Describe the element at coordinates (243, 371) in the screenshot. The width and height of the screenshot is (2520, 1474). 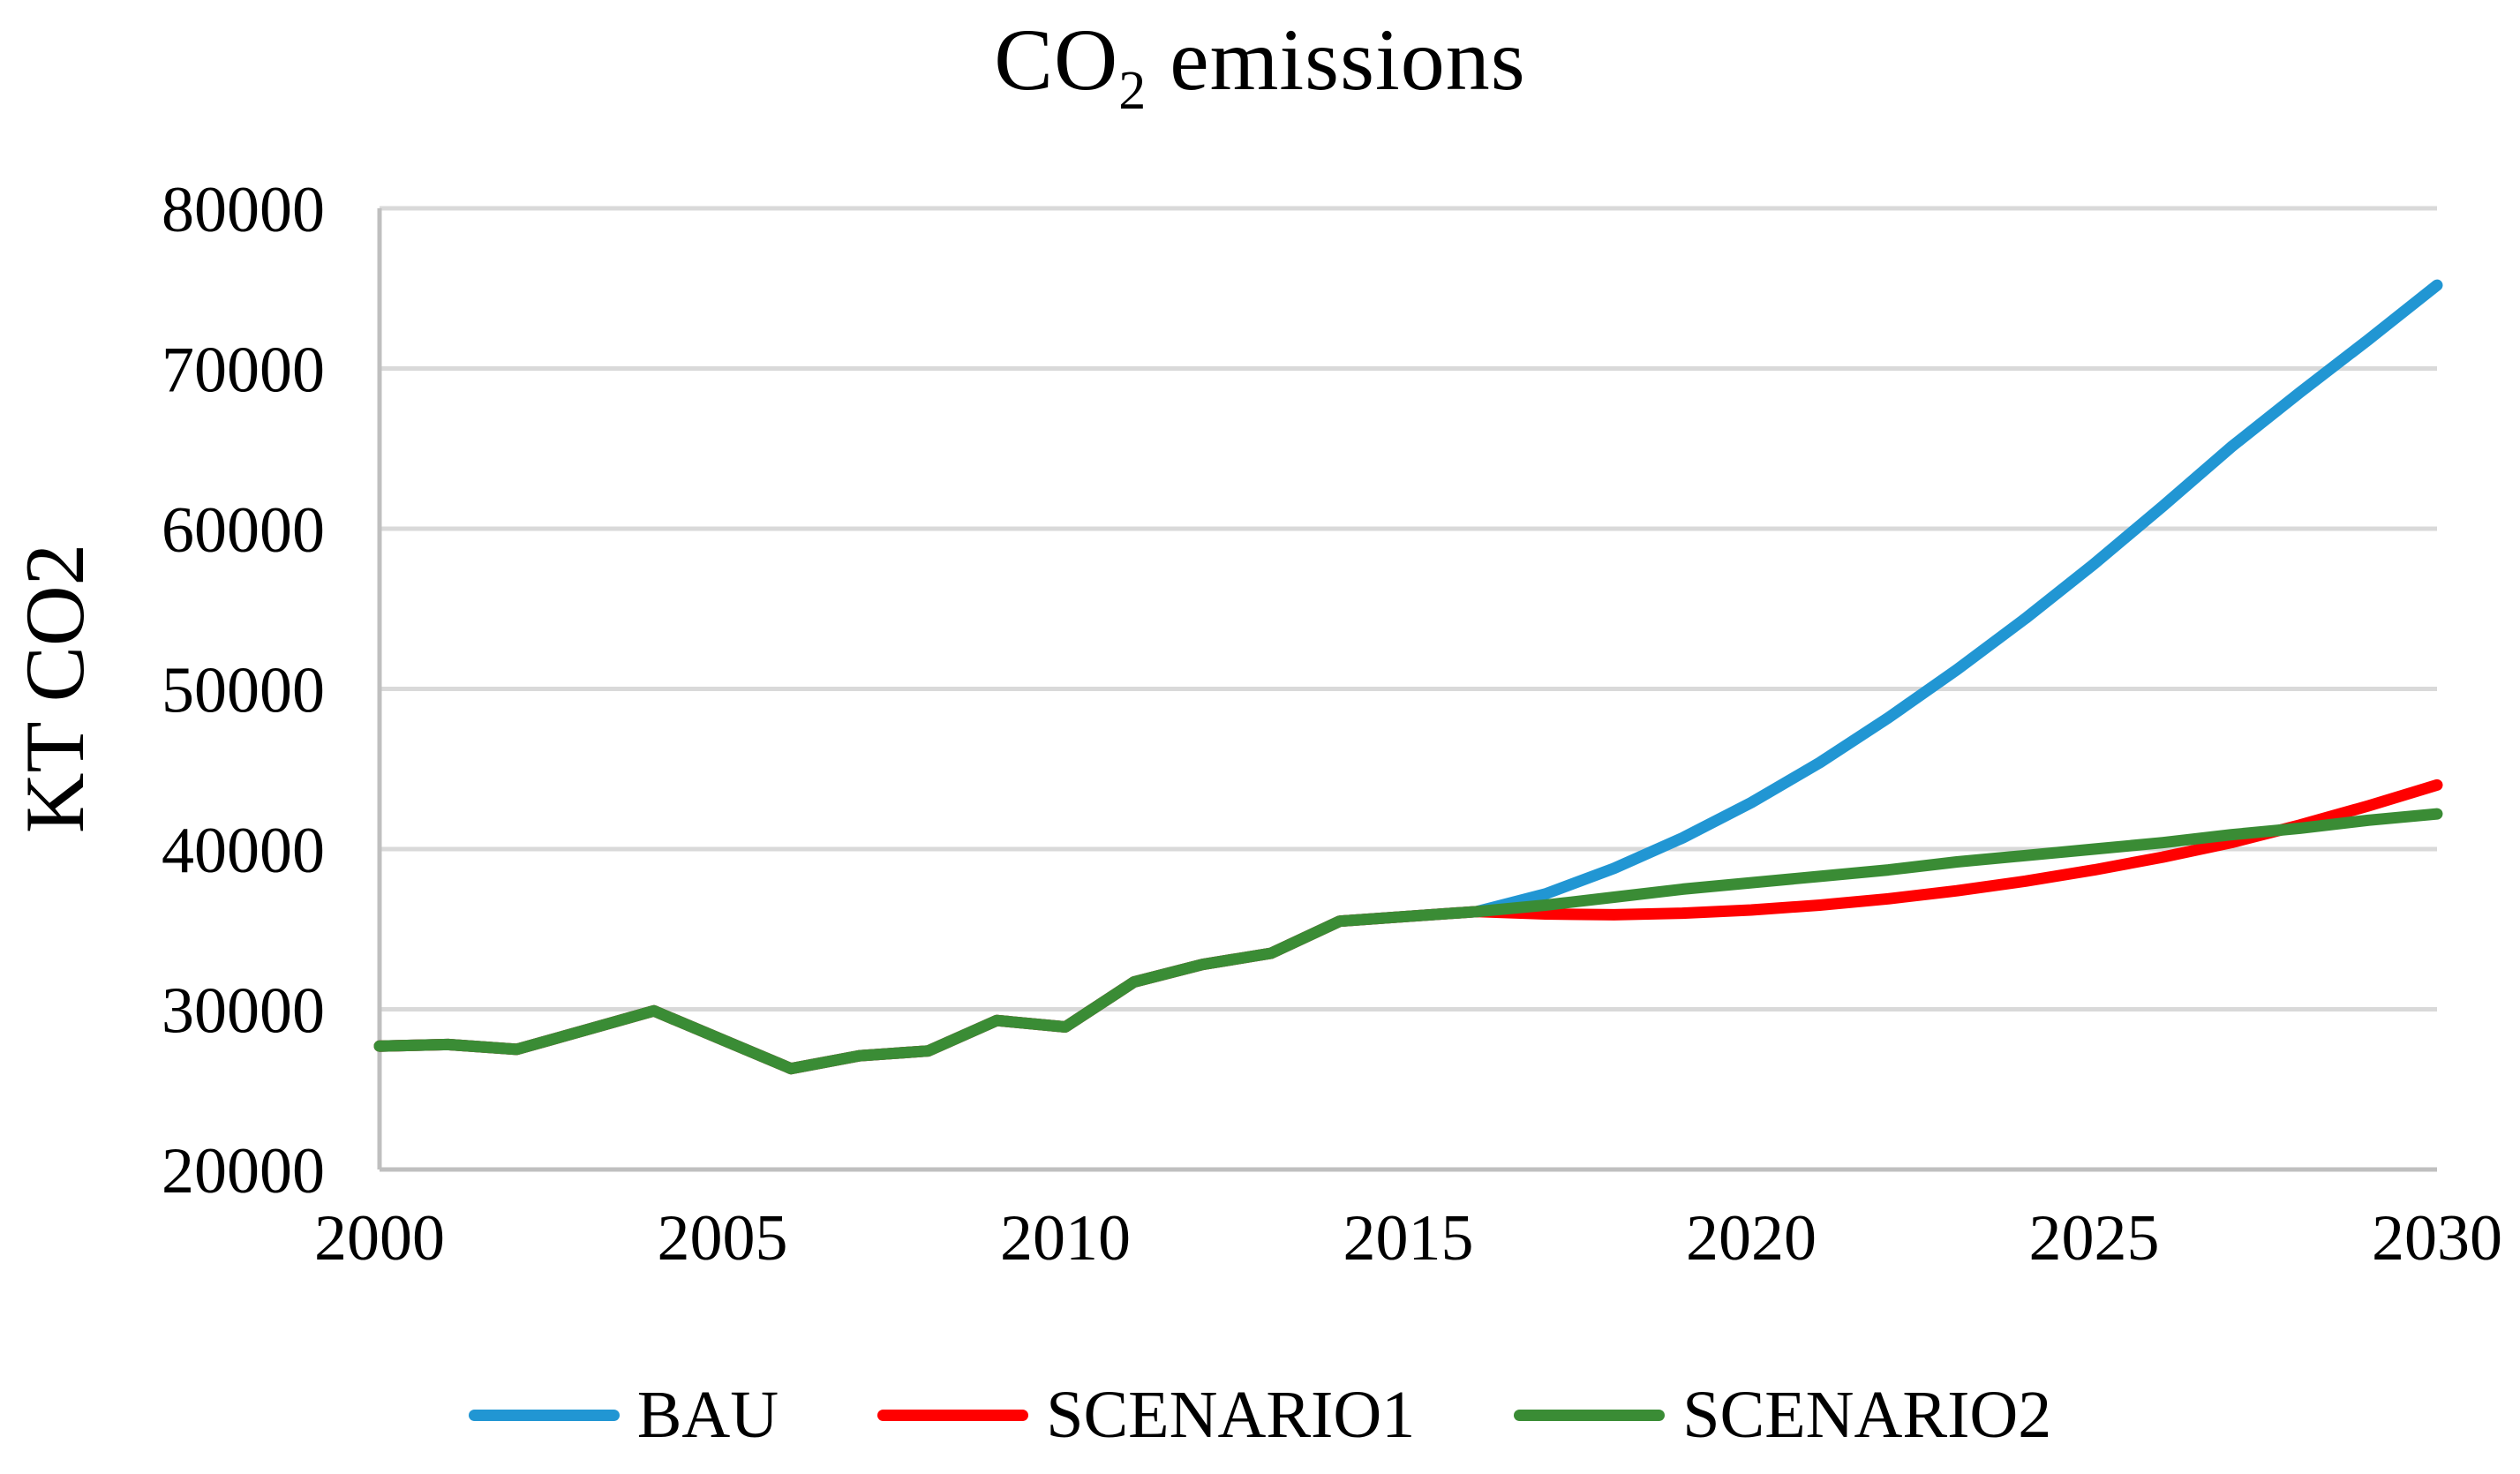
I see `y-axis-tick-label: 70000` at that location.